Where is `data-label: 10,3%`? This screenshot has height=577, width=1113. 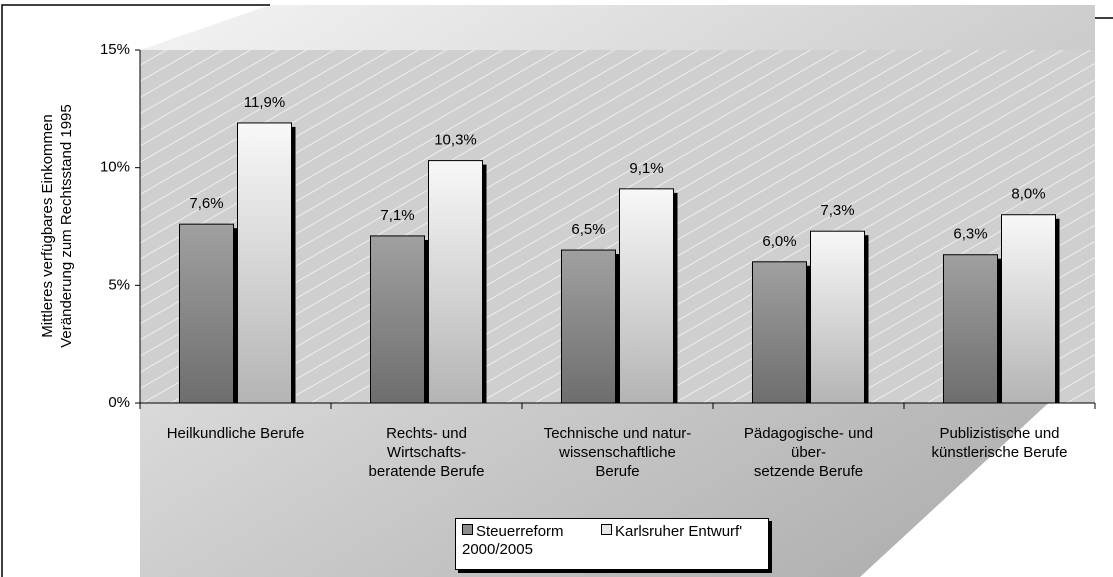 data-label: 10,3% is located at coordinates (455, 140).